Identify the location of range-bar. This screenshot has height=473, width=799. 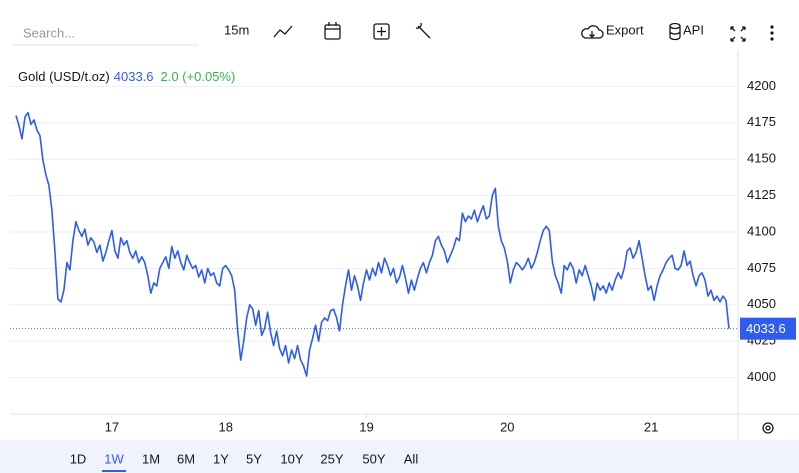
(399, 456).